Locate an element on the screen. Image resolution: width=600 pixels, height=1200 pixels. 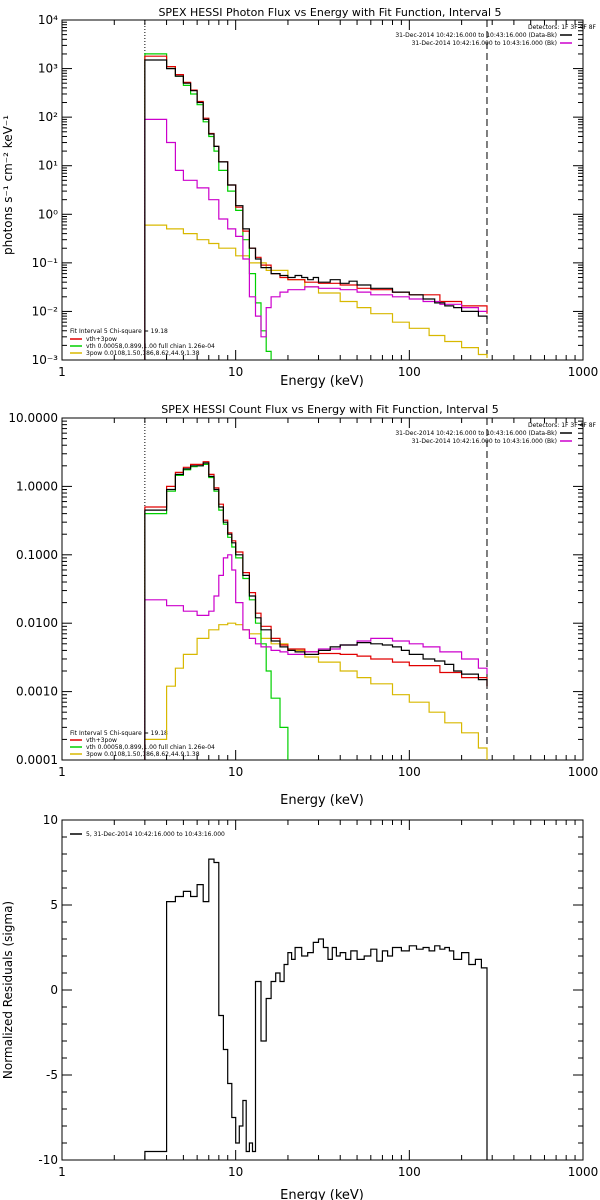
count-y-tick-label: 10.0000 is located at coordinates (33, 418).